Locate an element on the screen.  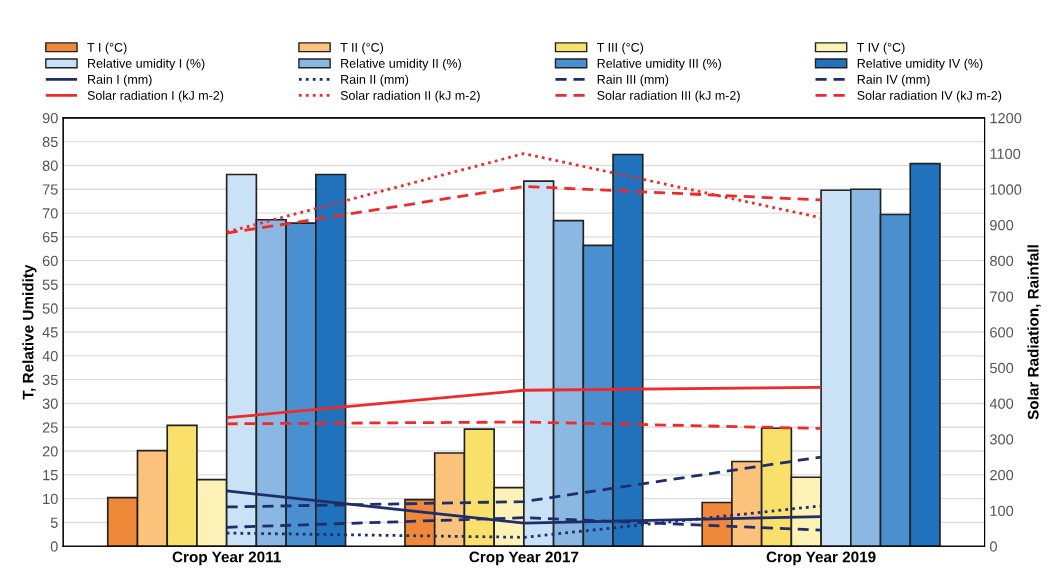
legend-label: Relative umidity IV (%) is located at coordinates (920, 64).